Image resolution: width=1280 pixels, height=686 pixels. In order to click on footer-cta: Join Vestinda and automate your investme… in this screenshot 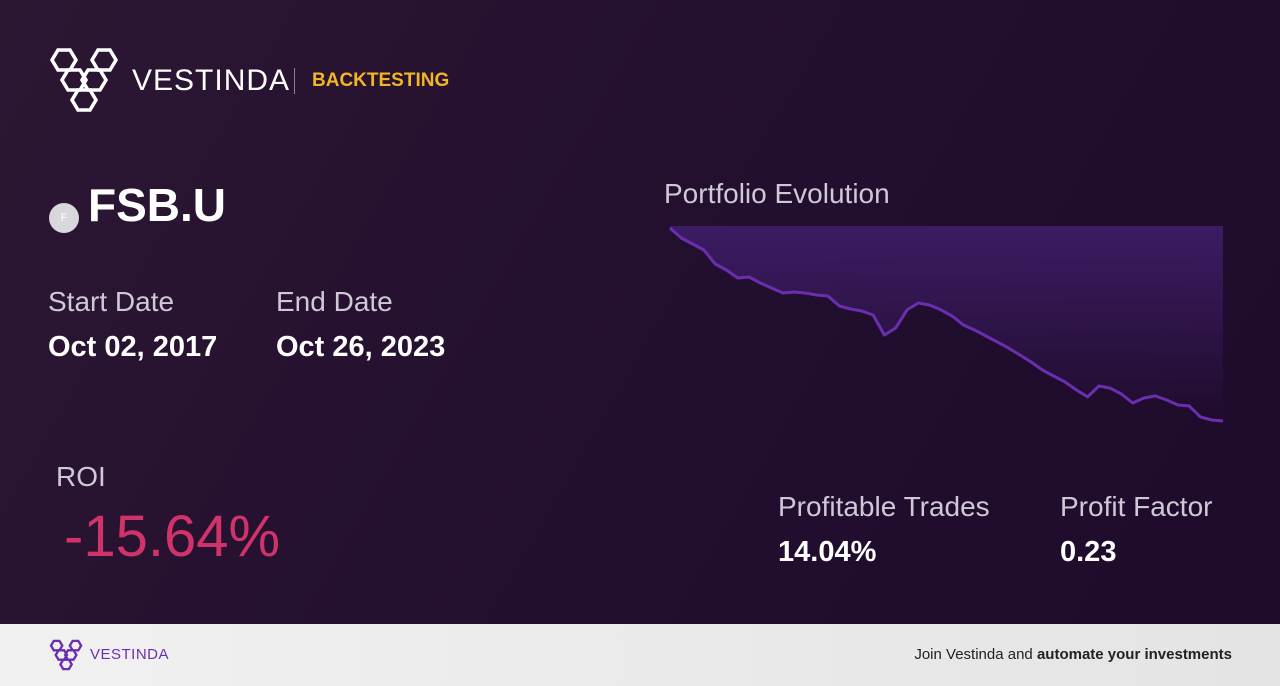, I will do `click(1073, 654)`.